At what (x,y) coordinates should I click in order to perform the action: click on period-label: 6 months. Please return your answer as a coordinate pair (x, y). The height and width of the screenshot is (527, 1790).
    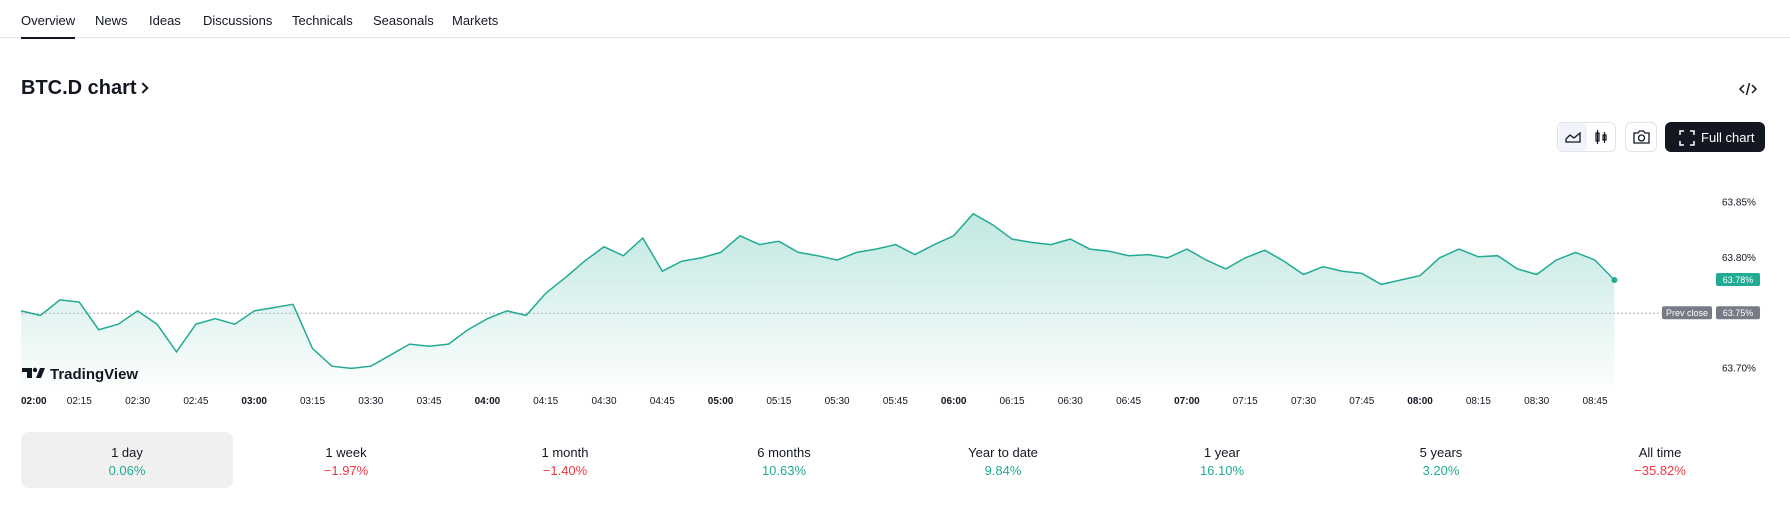
    Looking at the image, I should click on (784, 452).